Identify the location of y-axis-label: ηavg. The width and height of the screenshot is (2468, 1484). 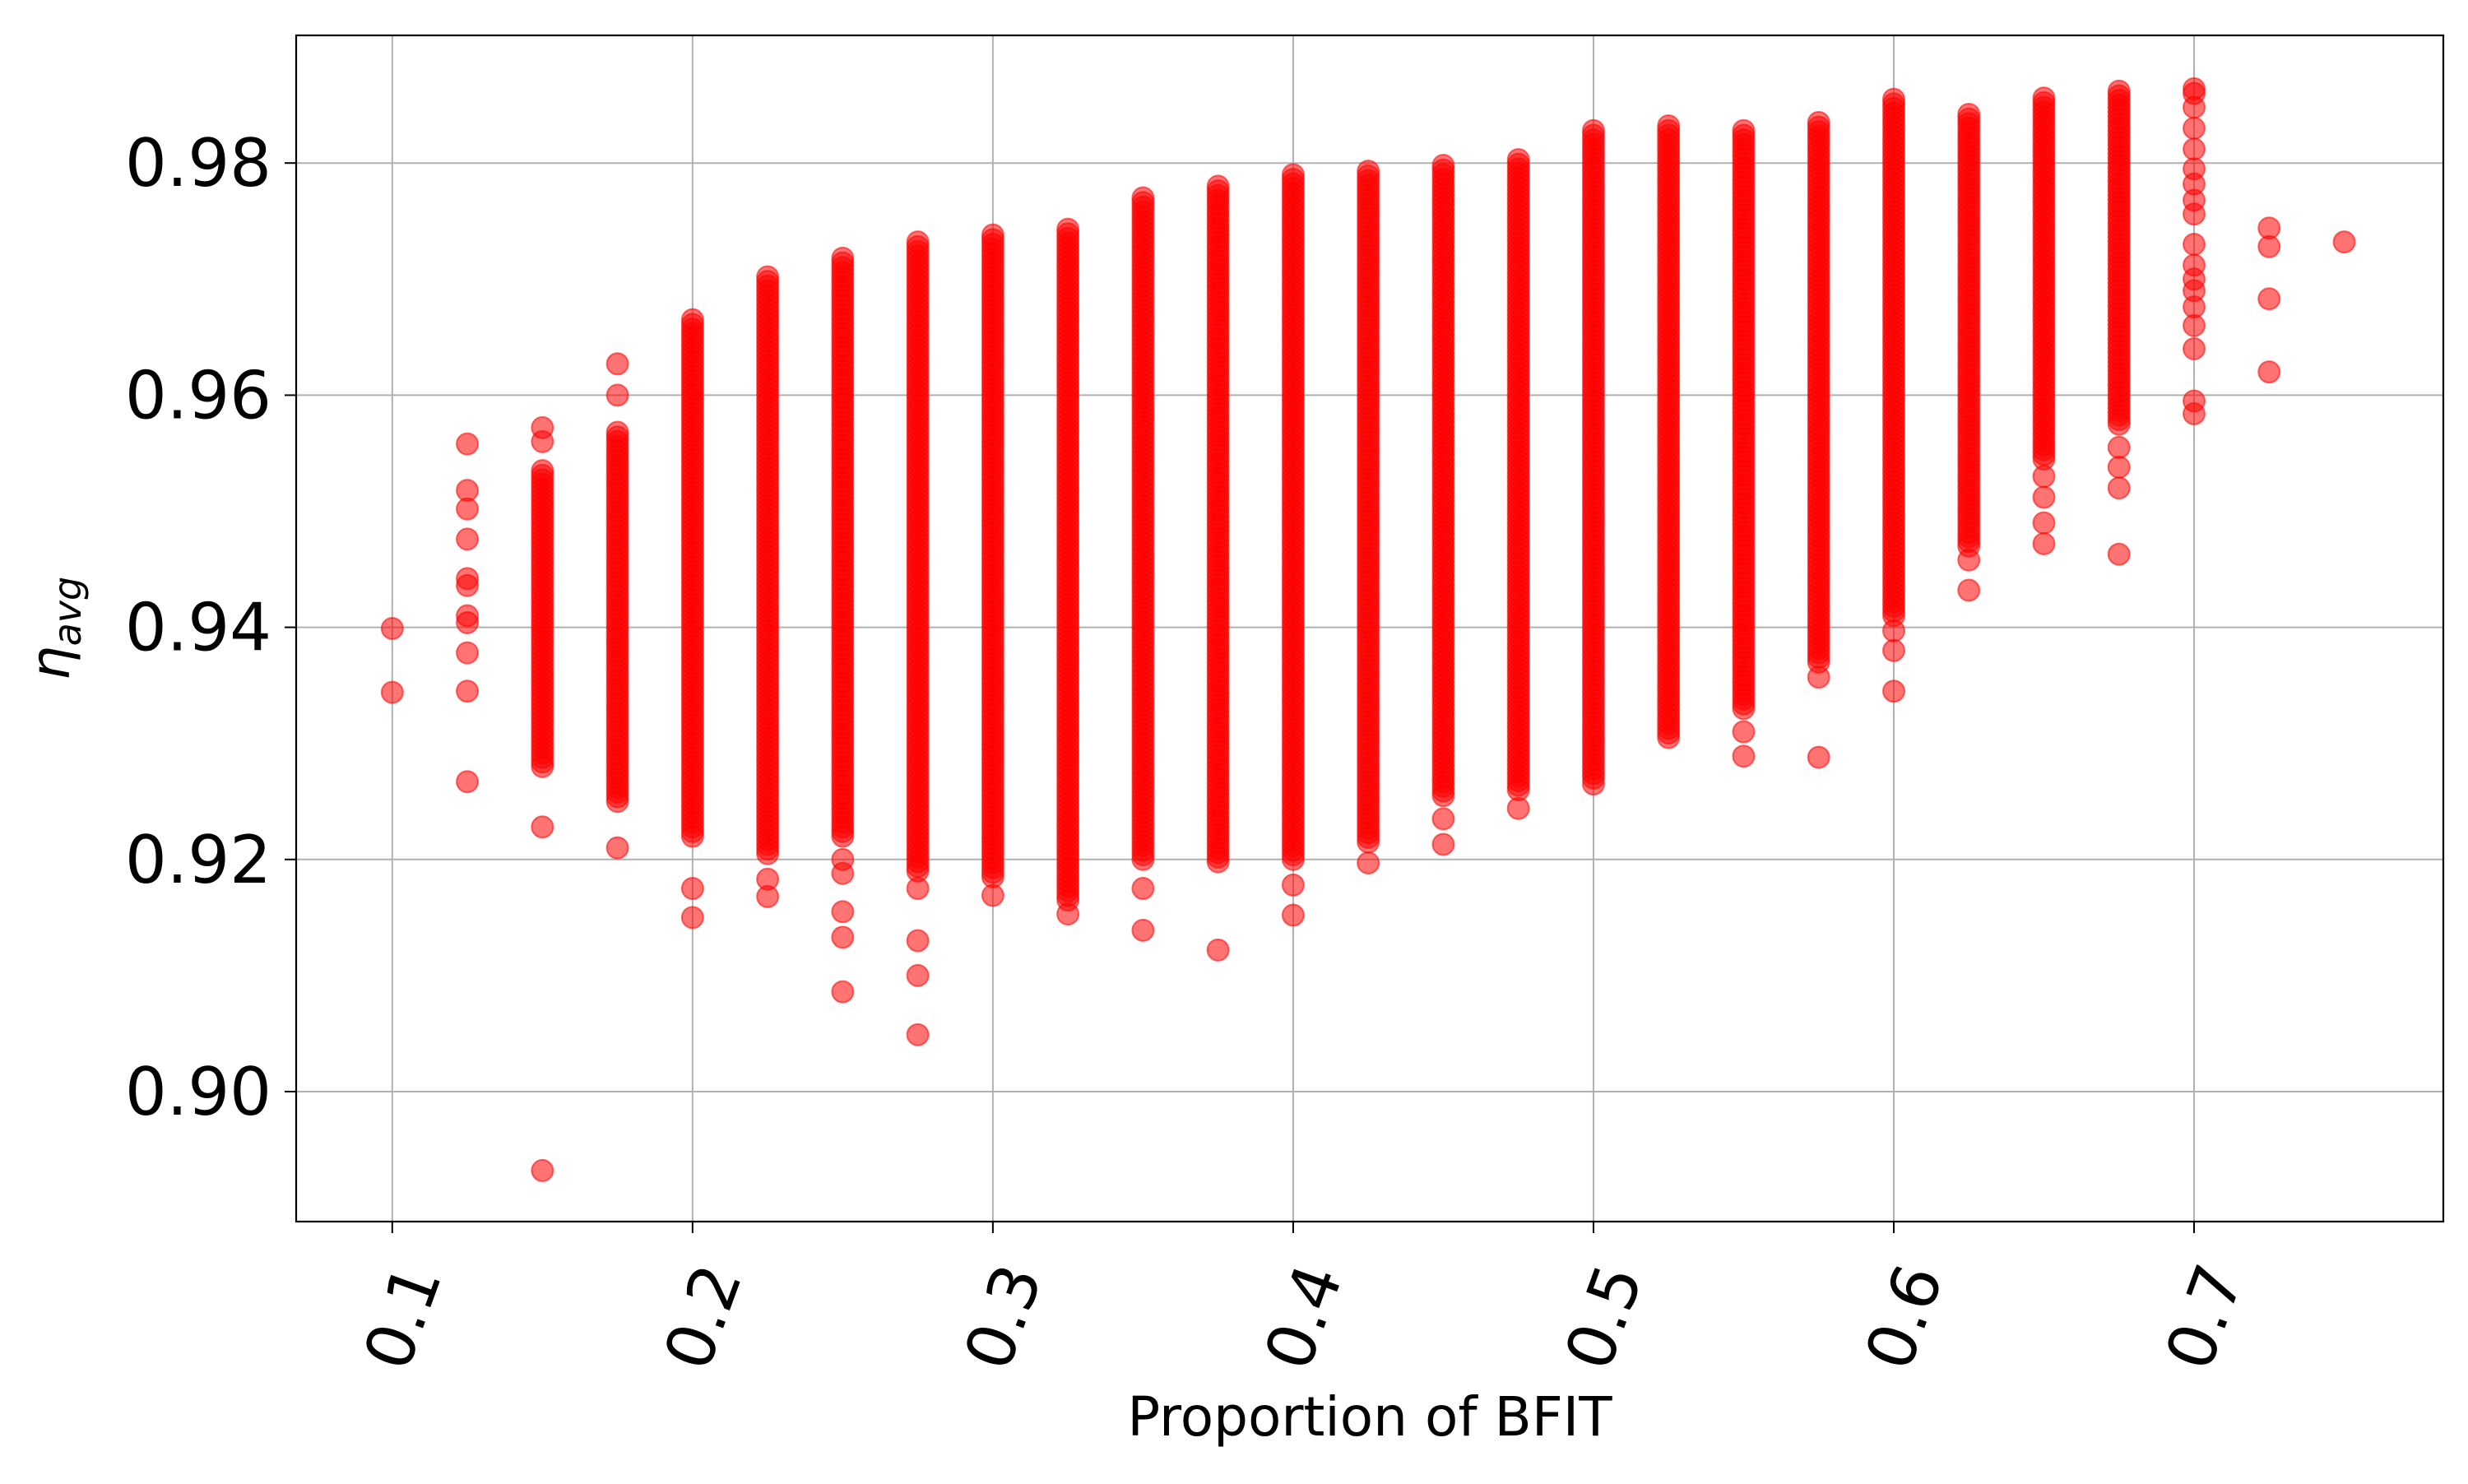
(54, 628).